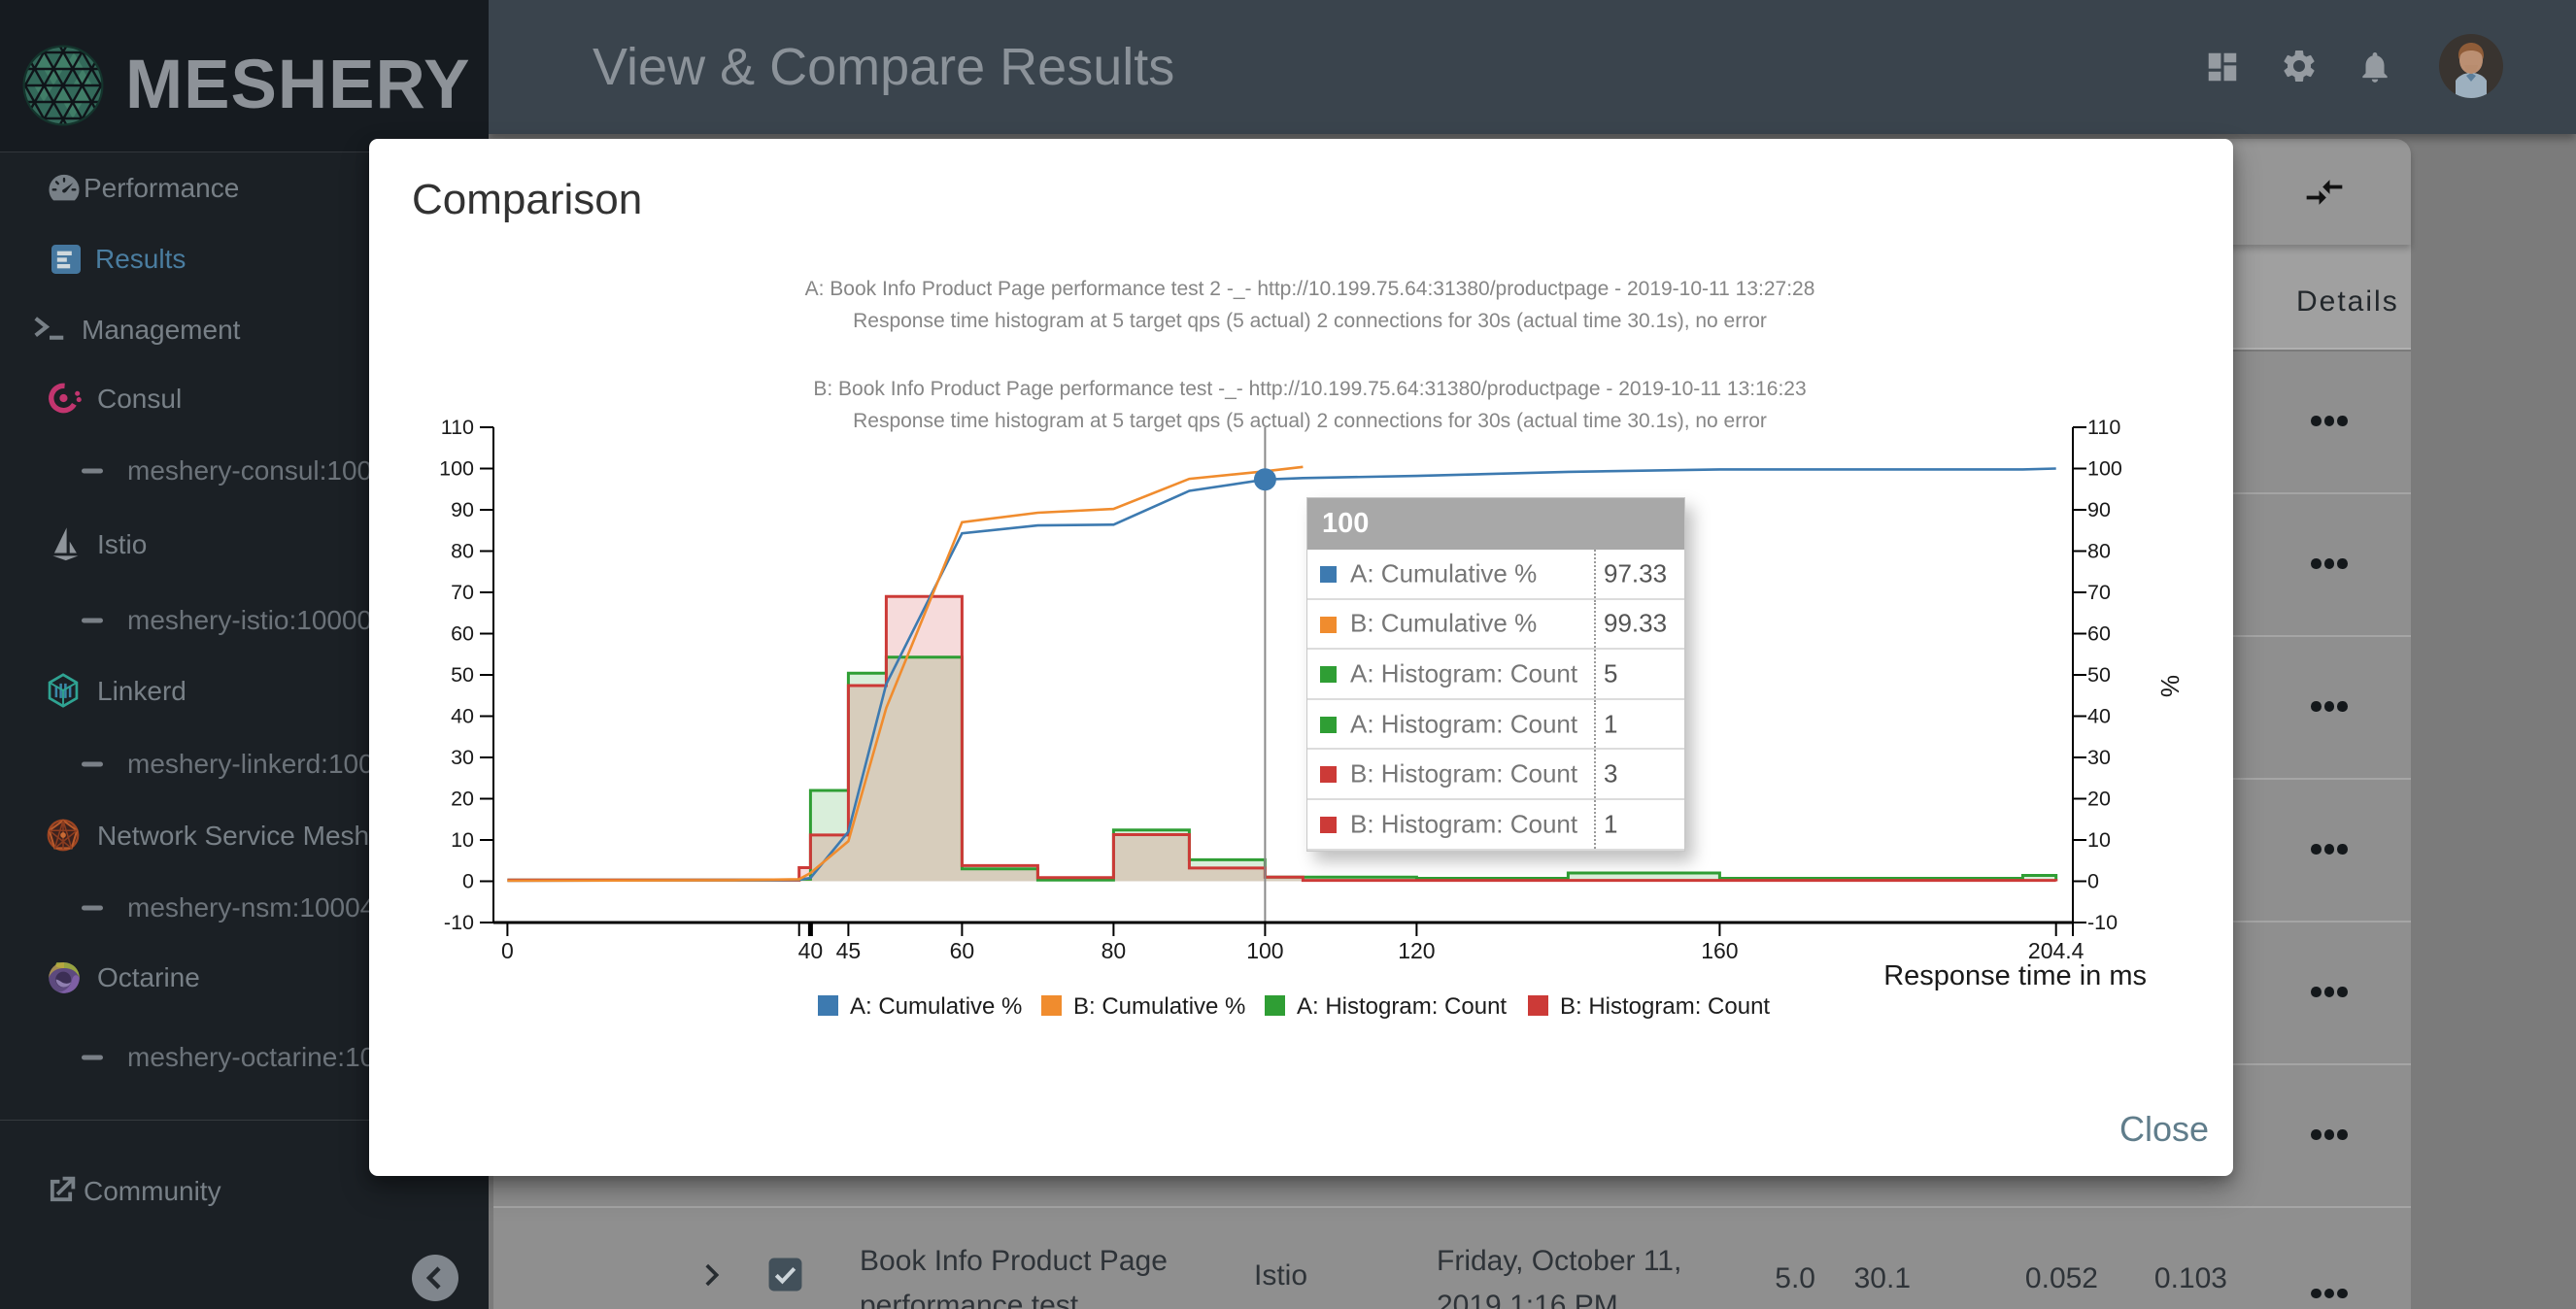 The image size is (2576, 1309). What do you see at coordinates (2015, 975) in the screenshot?
I see `svg-text: Response time in ms` at bounding box center [2015, 975].